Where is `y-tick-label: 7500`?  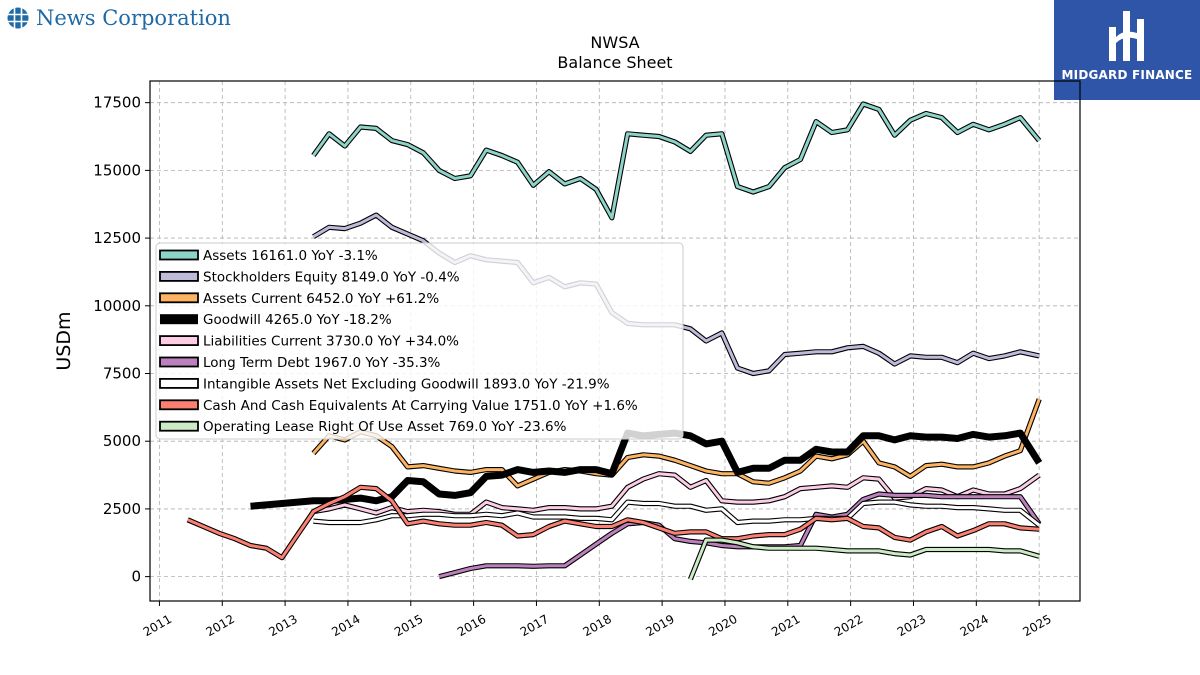
y-tick-label: 7500 is located at coordinates (122, 374).